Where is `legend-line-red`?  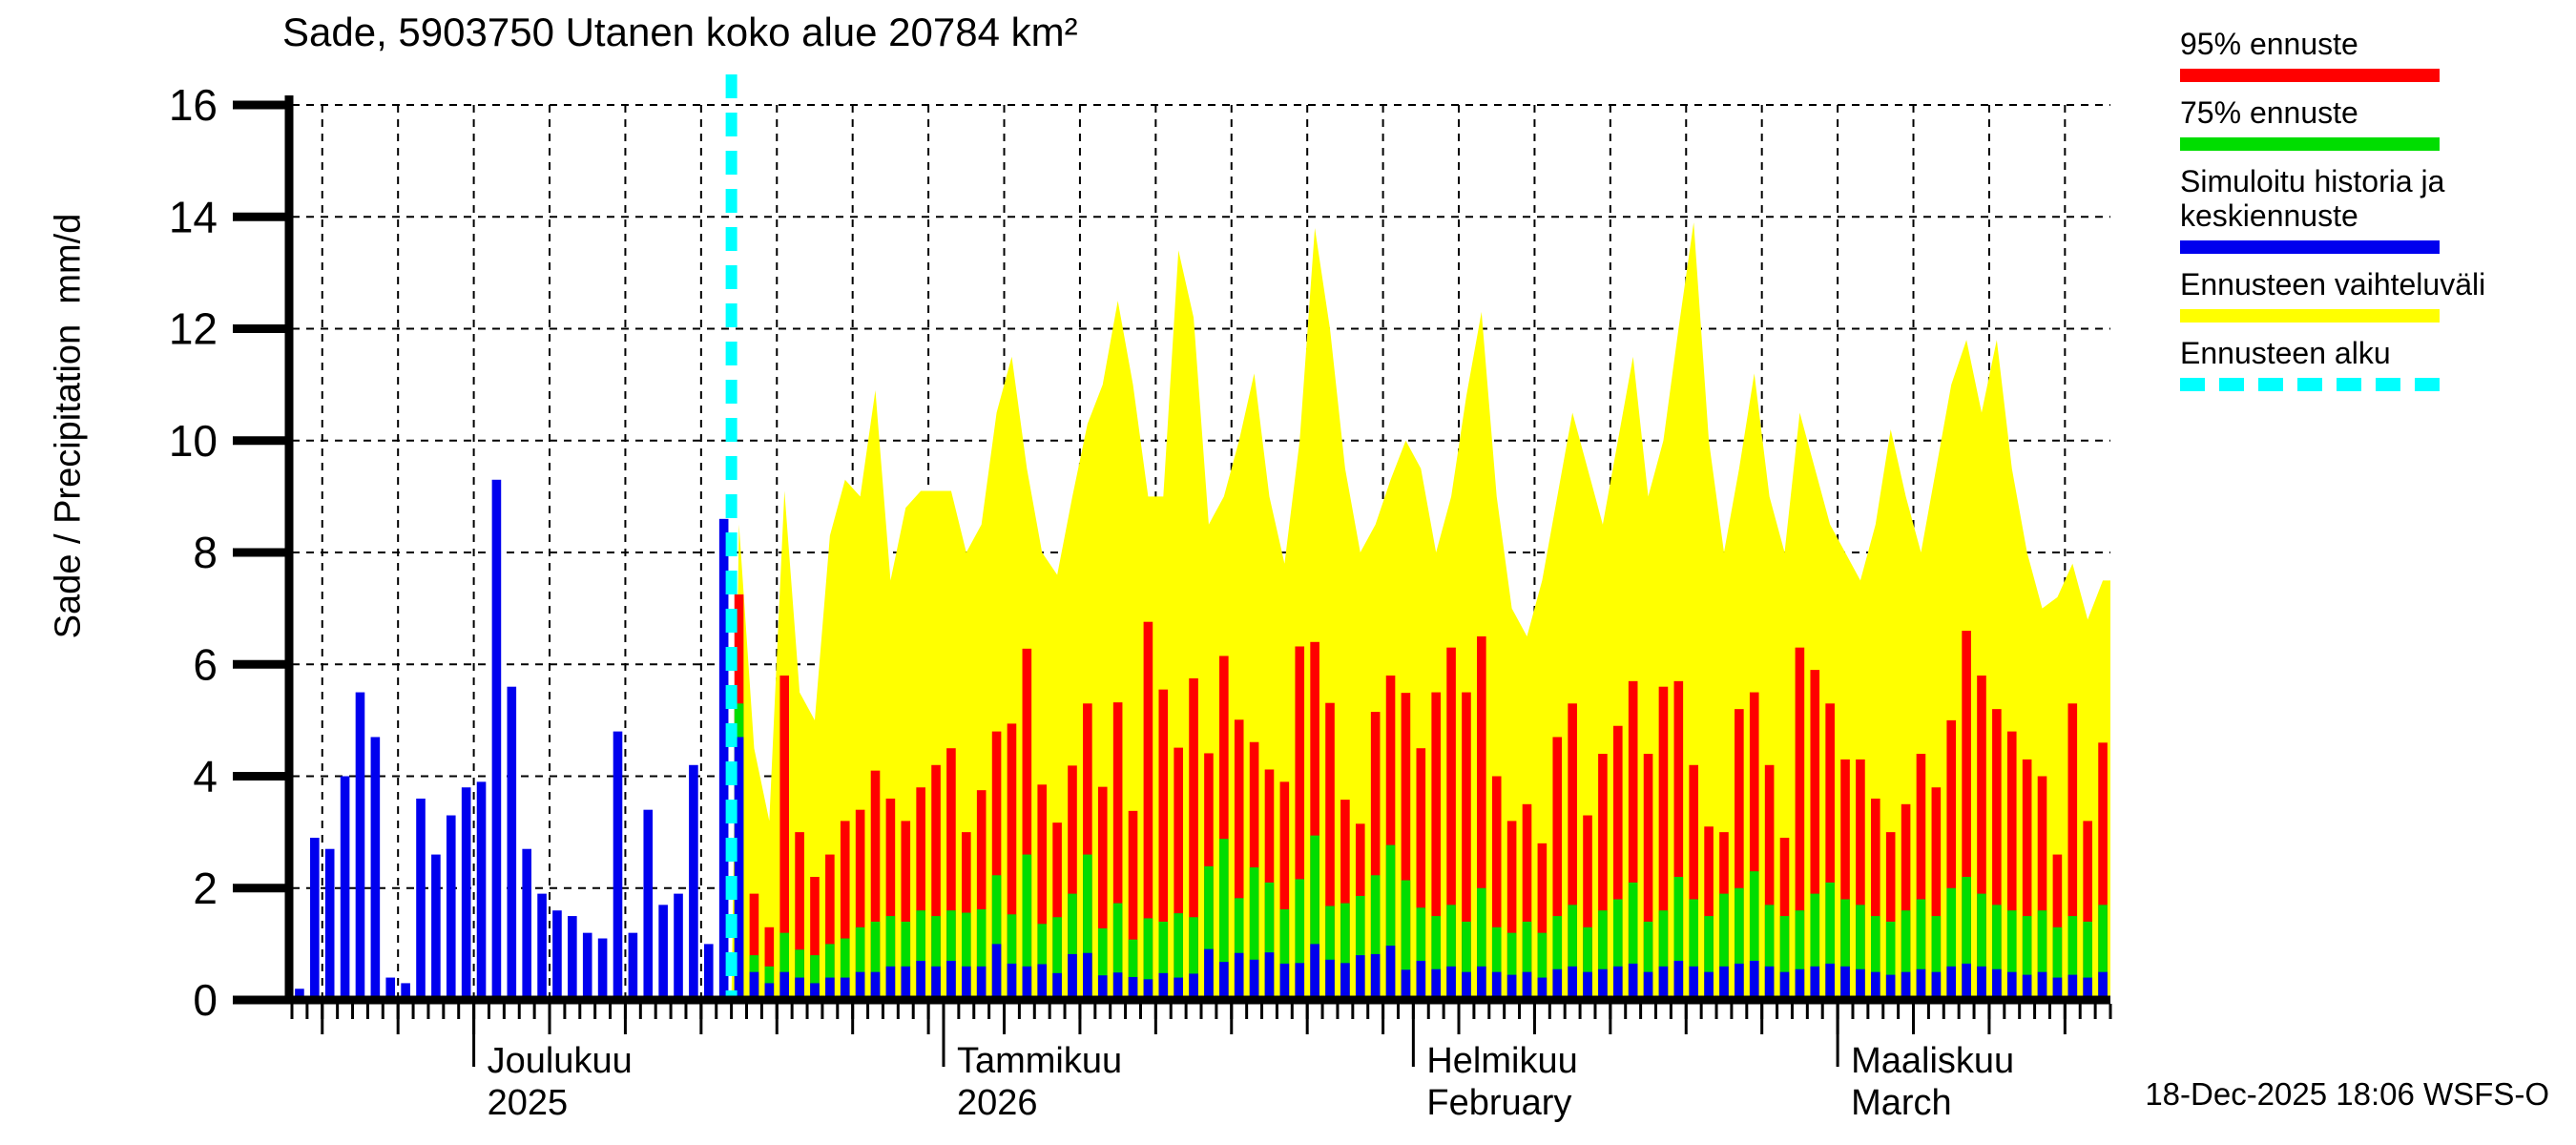 legend-line-red is located at coordinates (2310, 76).